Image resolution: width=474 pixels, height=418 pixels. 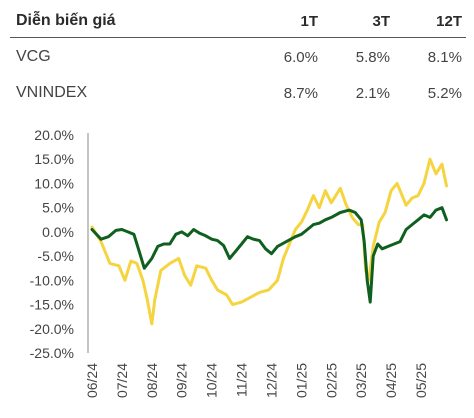 I want to click on y-tick-label: 10.0%, so click(x=54, y=183).